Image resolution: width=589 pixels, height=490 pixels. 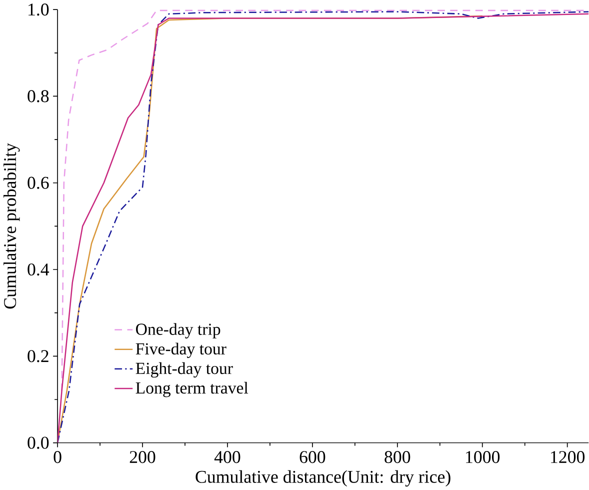 What do you see at coordinates (38, 96) in the screenshot?
I see `y-tick-label: 0.8` at bounding box center [38, 96].